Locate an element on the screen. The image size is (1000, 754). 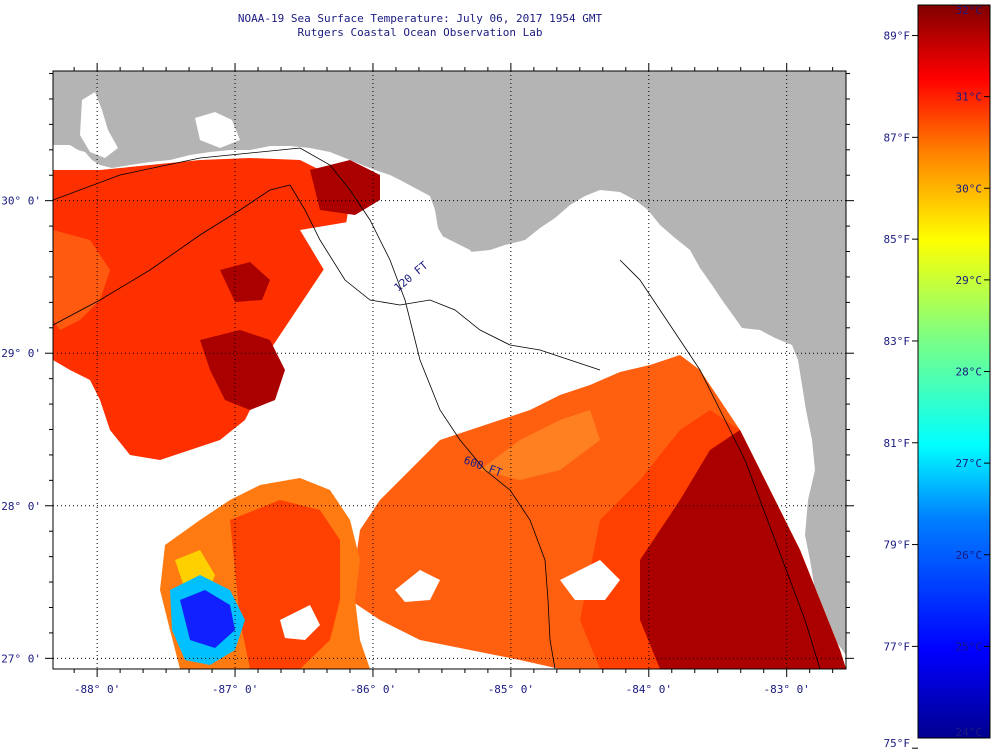
map-subtitle: Rutgers Coastal Ocean Observation Lab is located at coordinates (420, 32).